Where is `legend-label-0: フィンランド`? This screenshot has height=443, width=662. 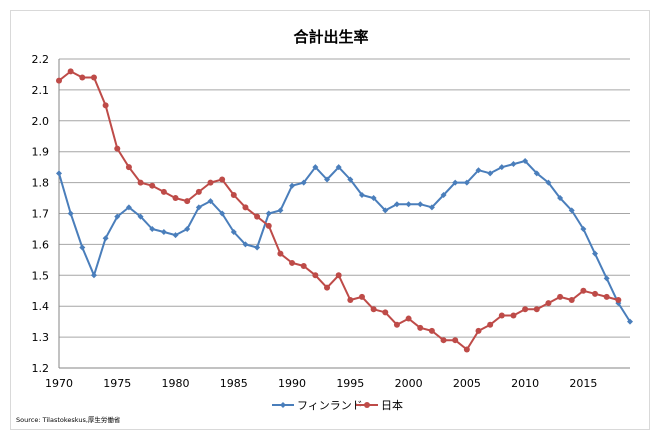 legend-label-0: フィンランド is located at coordinates (330, 405).